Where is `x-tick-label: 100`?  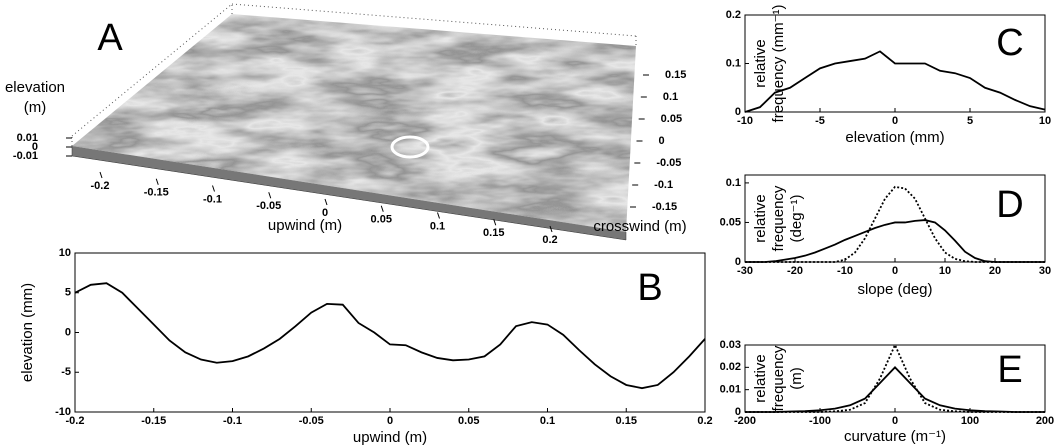
x-tick-label: 100 is located at coordinates (970, 421).